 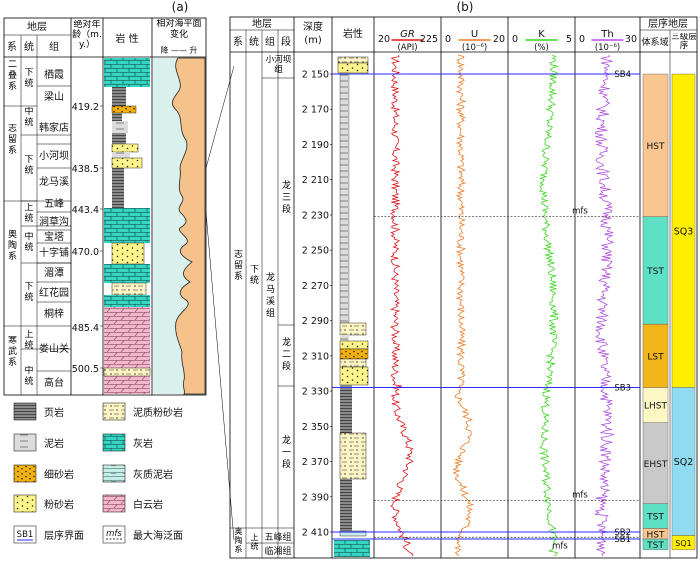 I want to click on depth-tick-label: 2 190, so click(x=315, y=145).